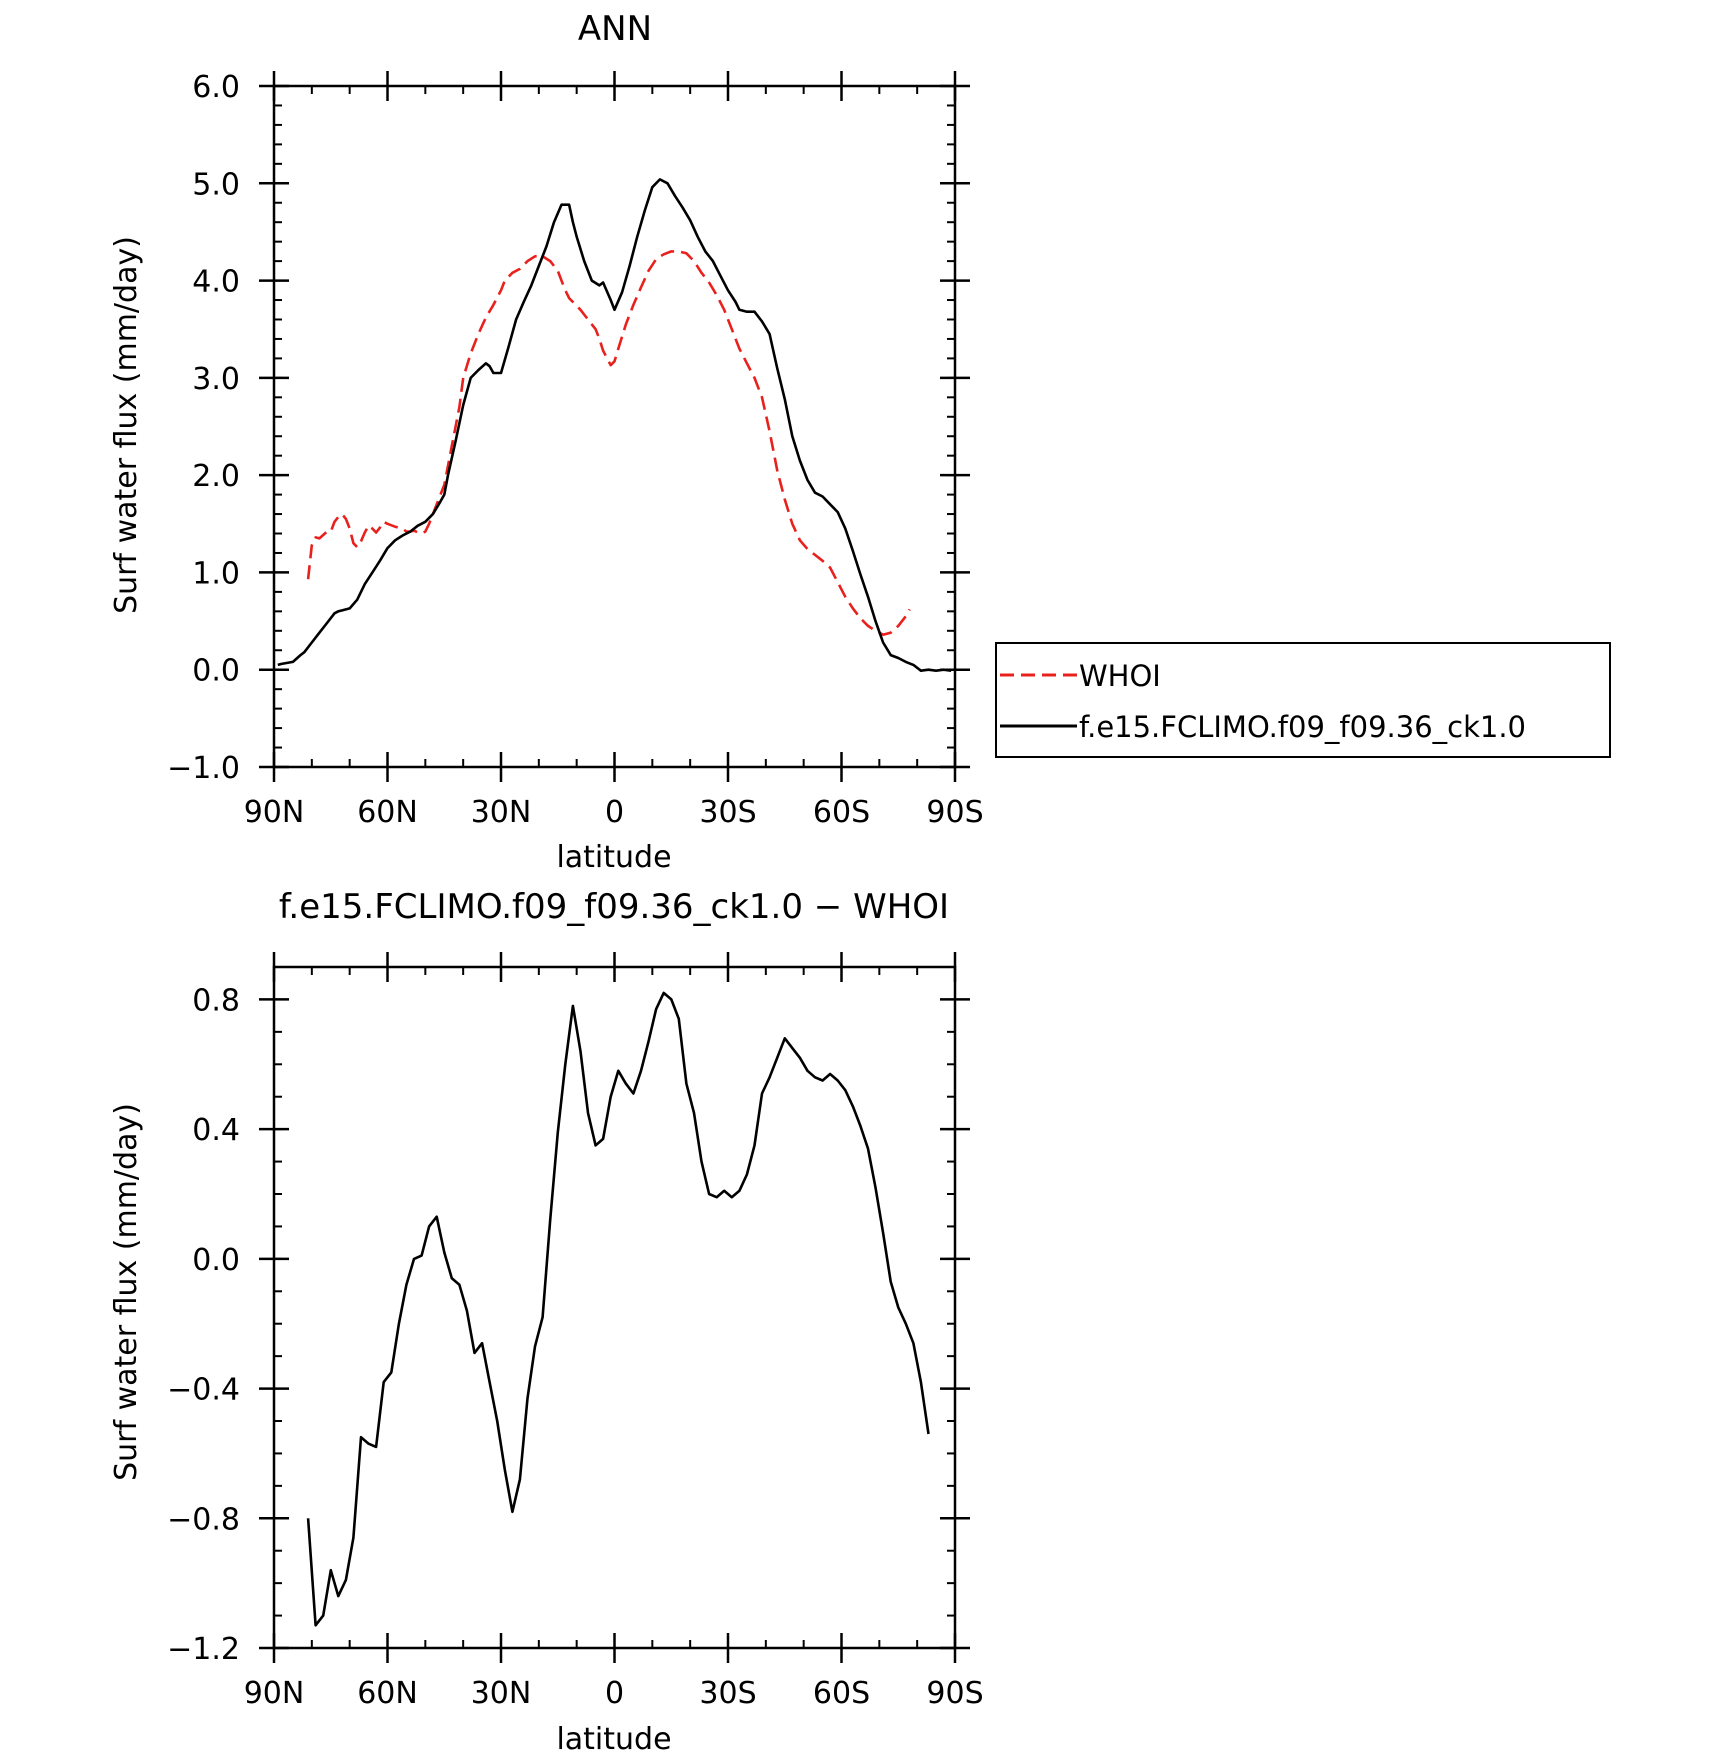  What do you see at coordinates (203, 1519) in the screenshot?
I see `y-tick-label: −0.8` at bounding box center [203, 1519].